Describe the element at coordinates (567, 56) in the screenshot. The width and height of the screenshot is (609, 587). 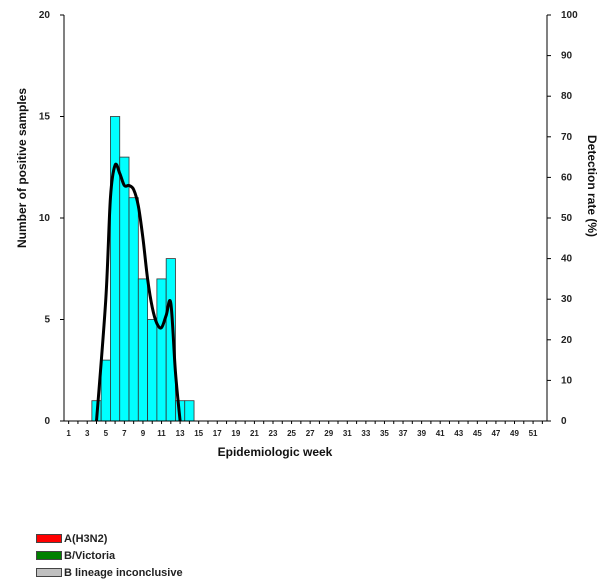
I see `y2-tick-label: 90` at that location.